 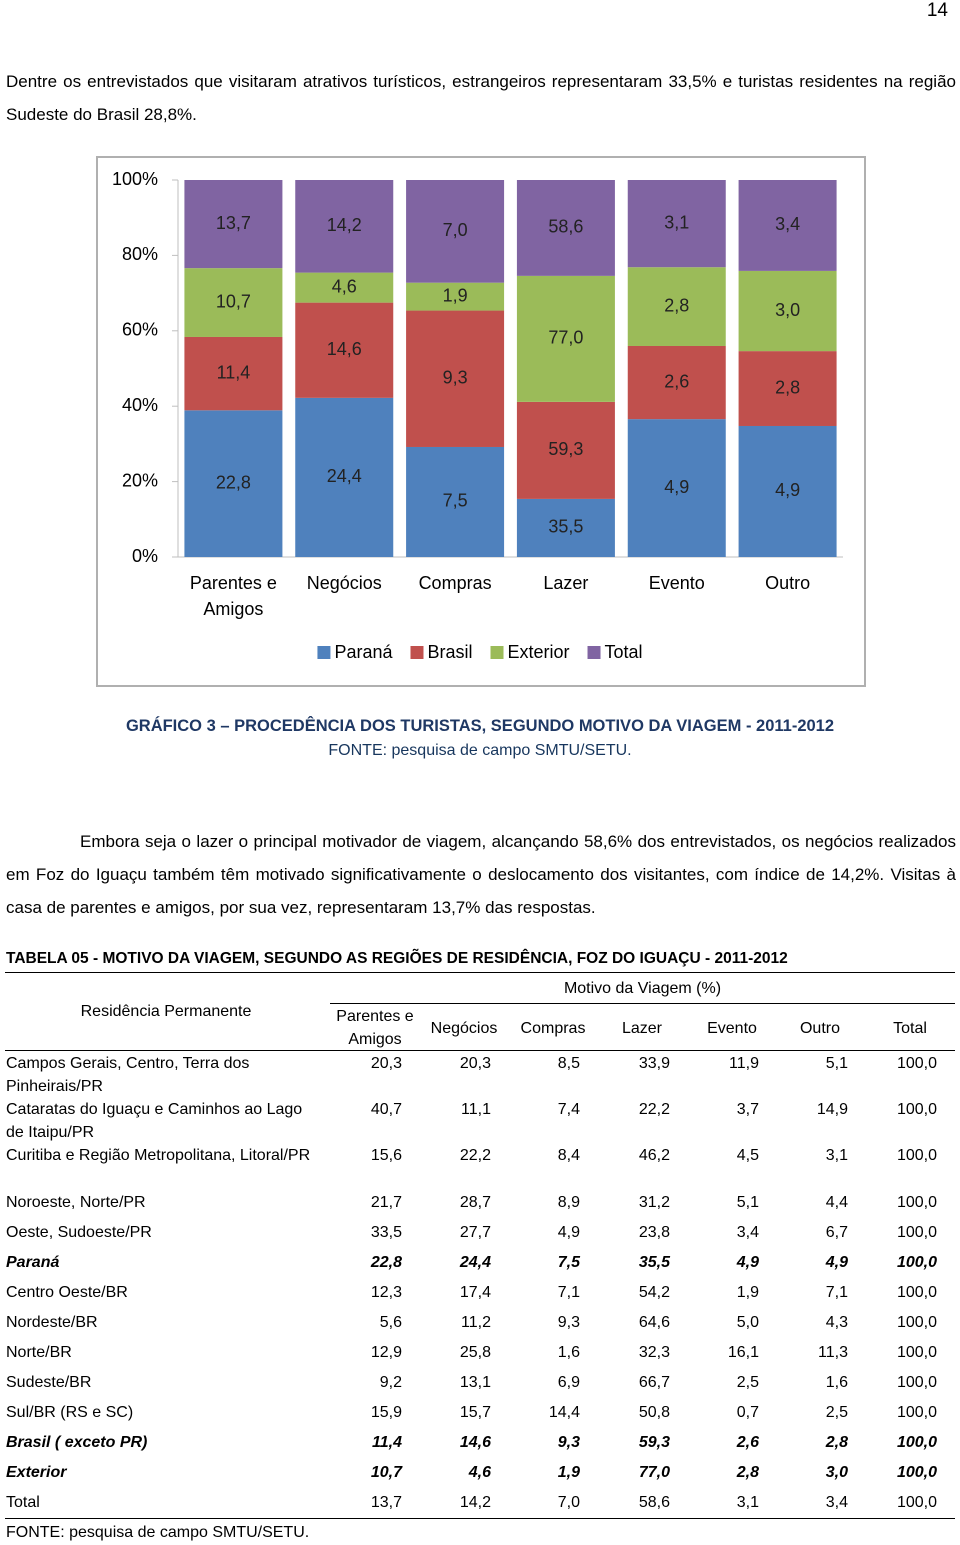 What do you see at coordinates (568, 1063) in the screenshot?
I see `cell-value: 8,5` at bounding box center [568, 1063].